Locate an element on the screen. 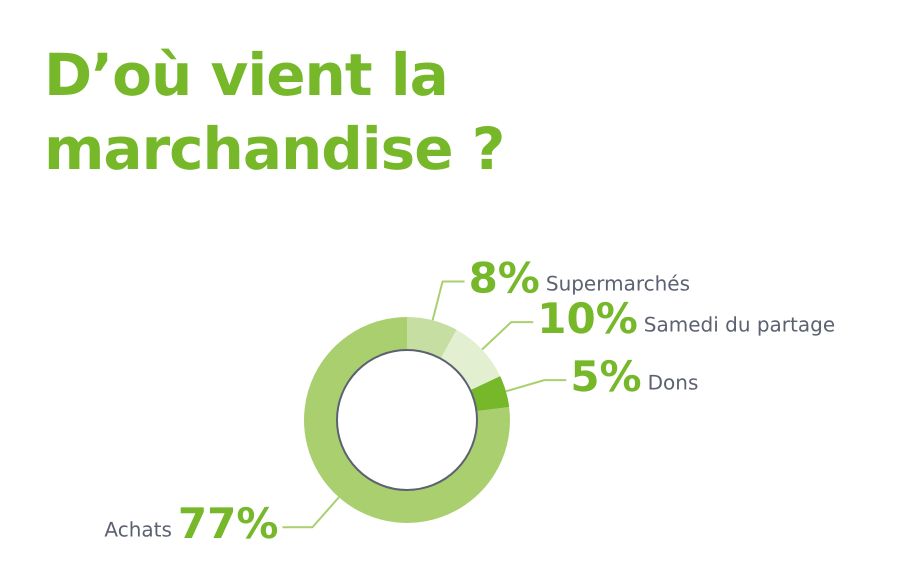  data-label: 5% is located at coordinates (606, 377).